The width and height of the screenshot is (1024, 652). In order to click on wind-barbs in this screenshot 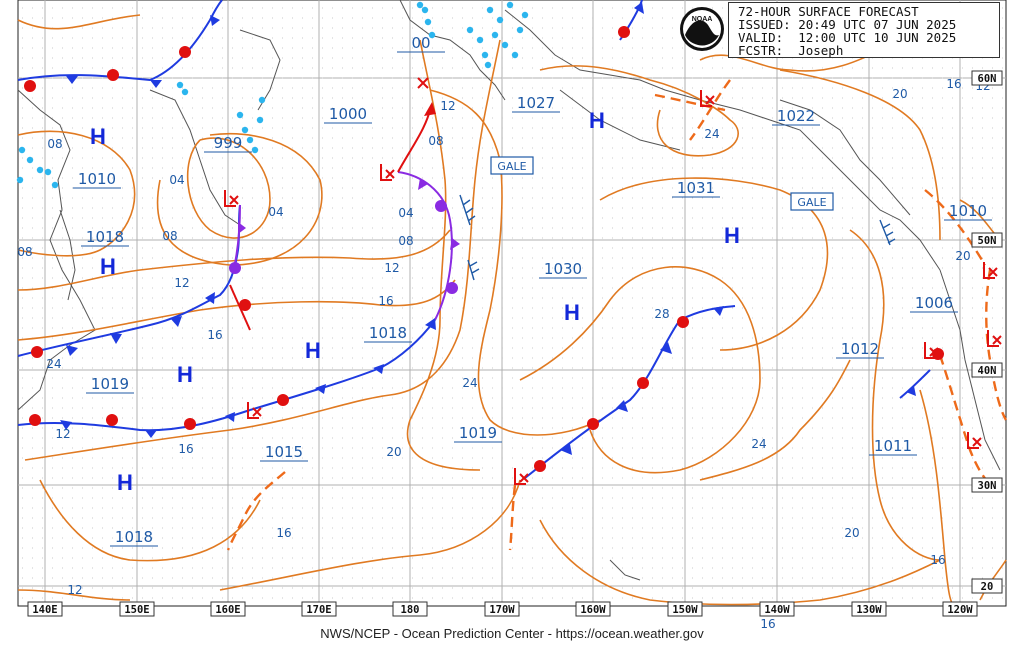, I will do `click(677, 237)`.